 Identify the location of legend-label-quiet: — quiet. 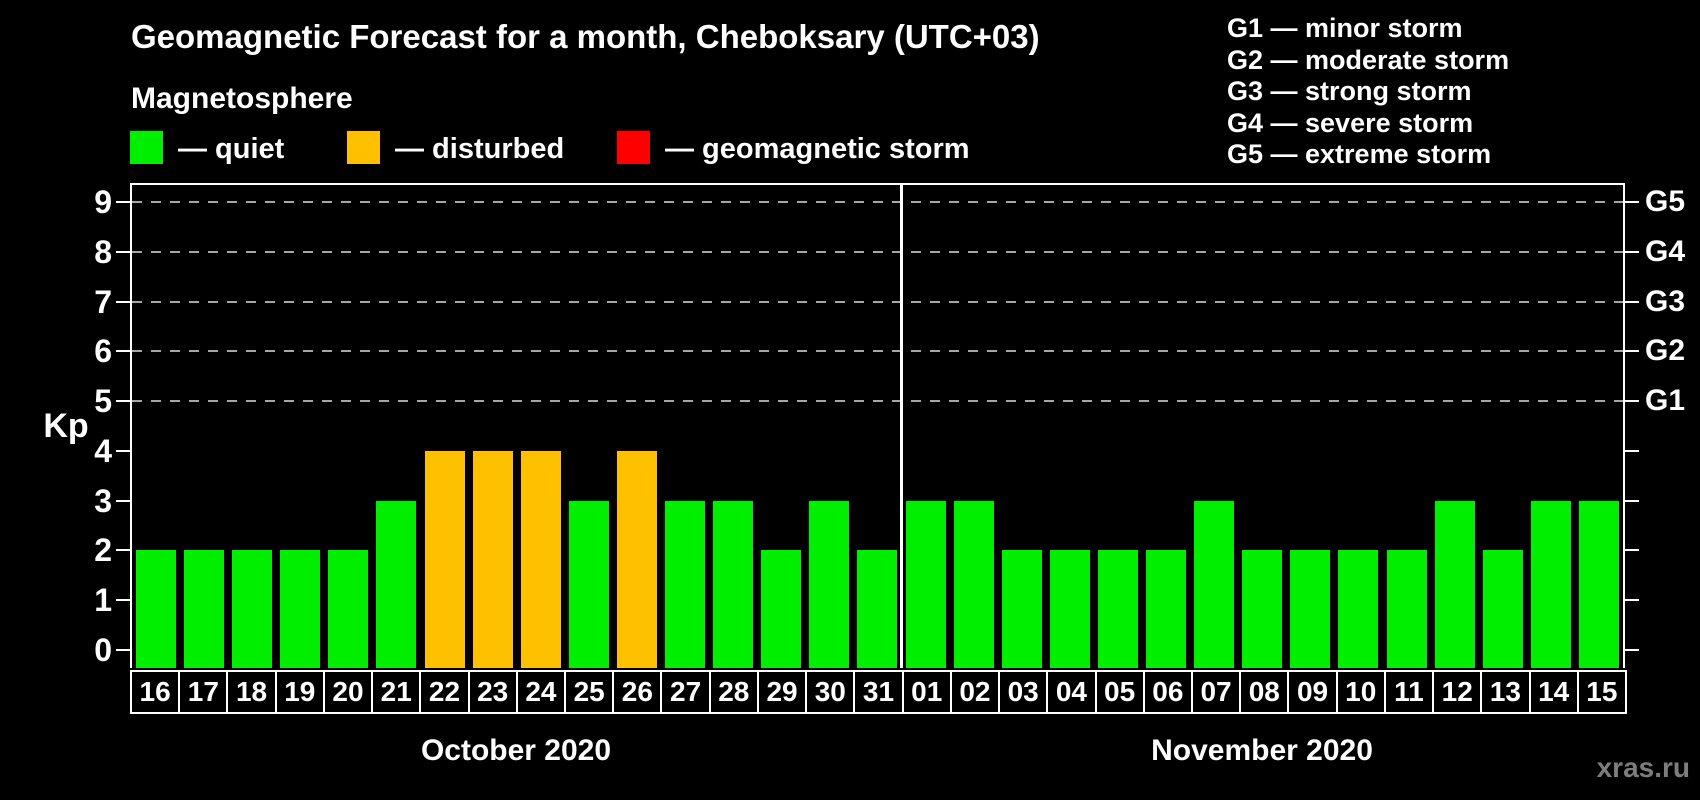
(231, 149).